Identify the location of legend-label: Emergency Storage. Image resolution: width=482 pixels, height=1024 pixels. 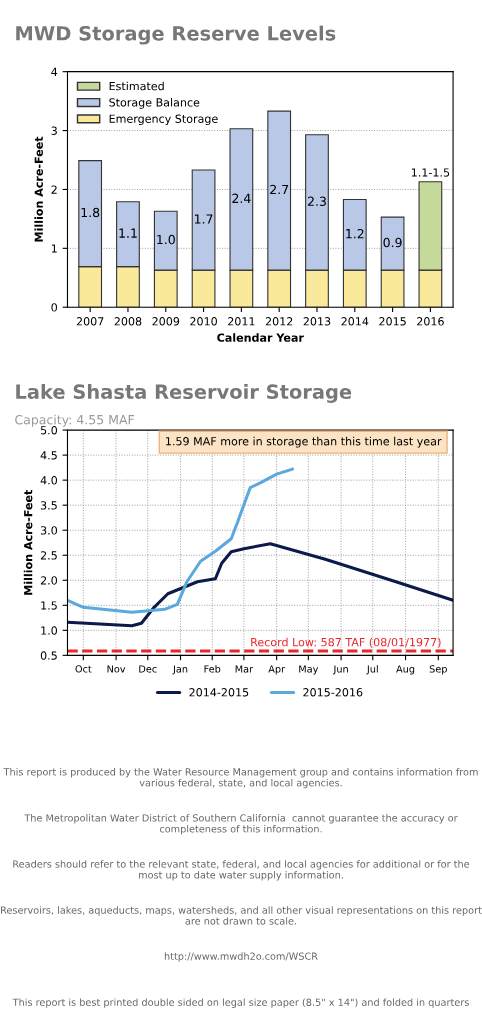
(163, 120).